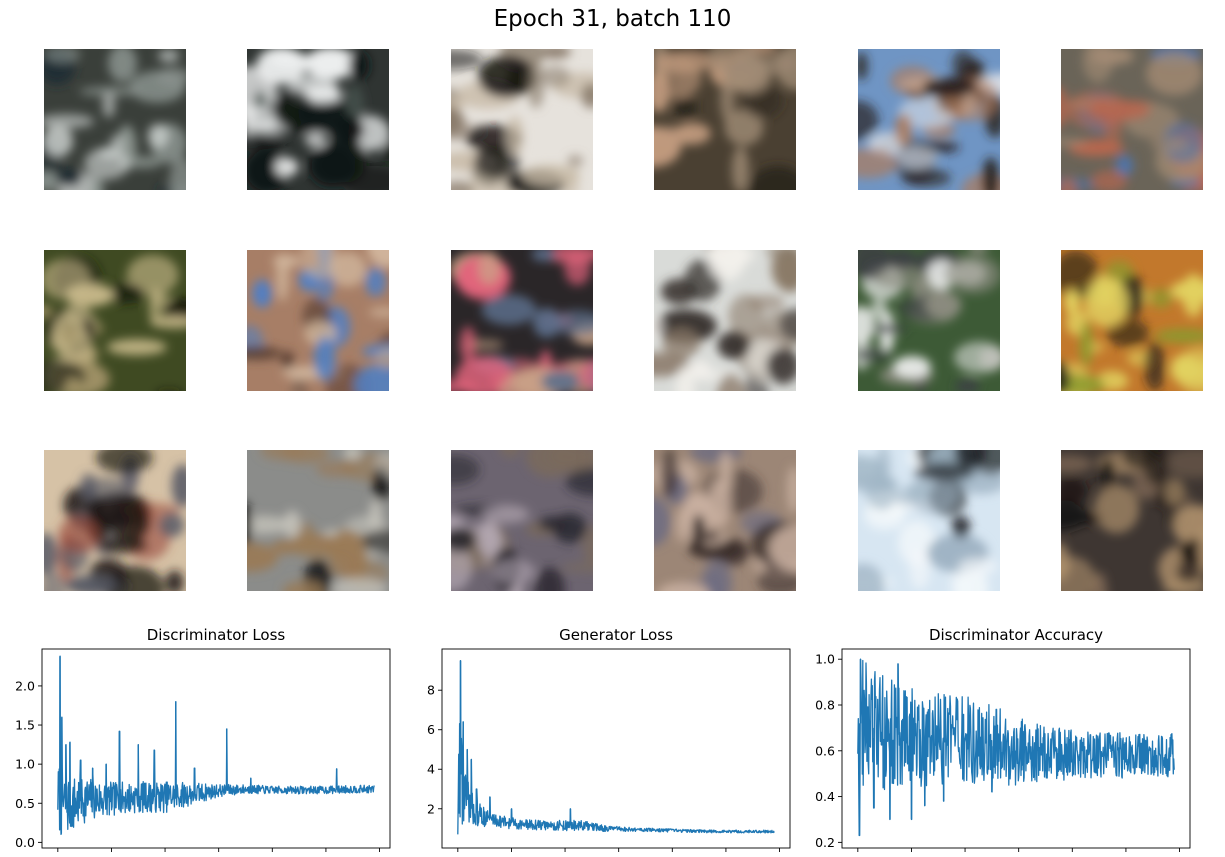  What do you see at coordinates (825, 705) in the screenshot?
I see `y-tick-label: 0.8` at bounding box center [825, 705].